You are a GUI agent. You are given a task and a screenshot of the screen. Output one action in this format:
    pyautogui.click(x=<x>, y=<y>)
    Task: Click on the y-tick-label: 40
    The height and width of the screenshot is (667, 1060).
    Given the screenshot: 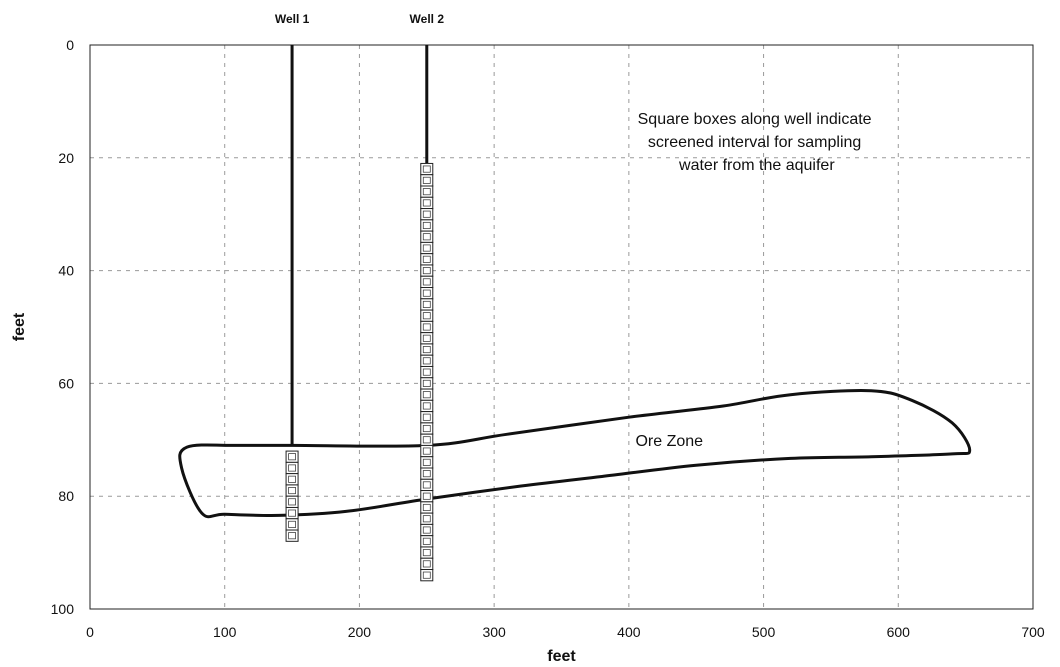 What is the action you would take?
    pyautogui.click(x=66, y=271)
    